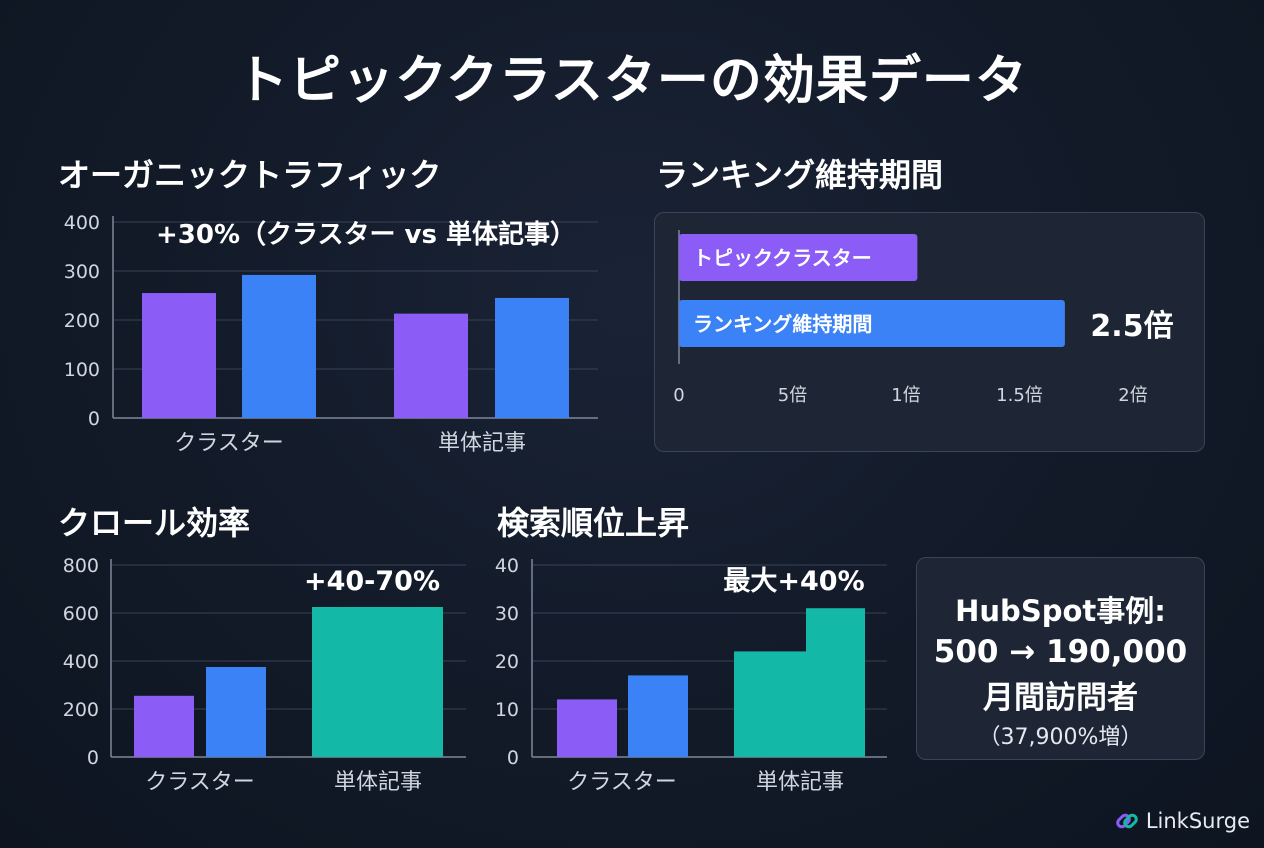 The height and width of the screenshot is (848, 1264). Describe the element at coordinates (366, 234) in the screenshot. I see `chart-annotation: +30%（クラスター vs 単体記事）` at that location.